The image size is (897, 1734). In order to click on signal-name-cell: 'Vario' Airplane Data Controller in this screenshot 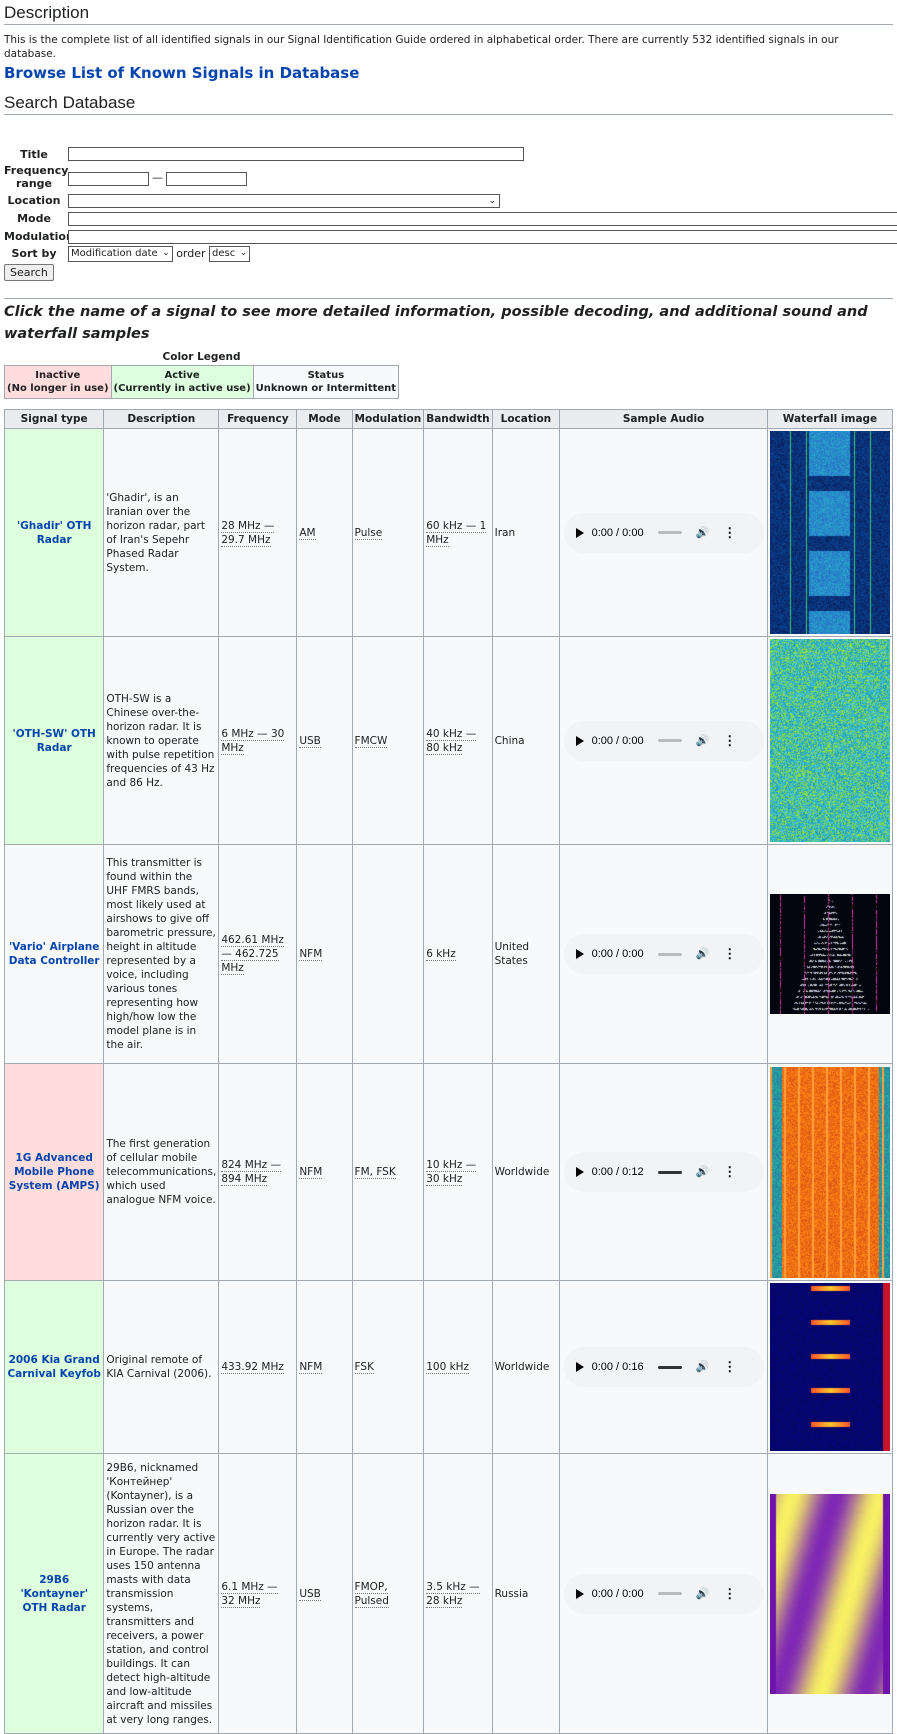, I will do `click(54, 954)`.